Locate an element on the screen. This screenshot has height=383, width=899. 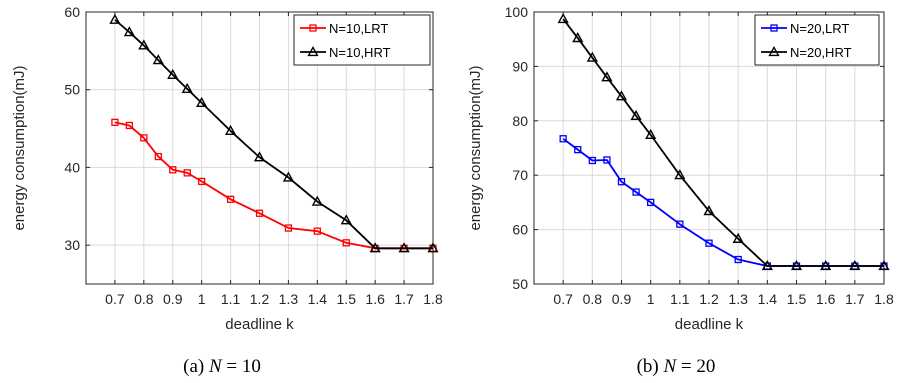
legend-label: N=10,HRT is located at coordinates (360, 52).